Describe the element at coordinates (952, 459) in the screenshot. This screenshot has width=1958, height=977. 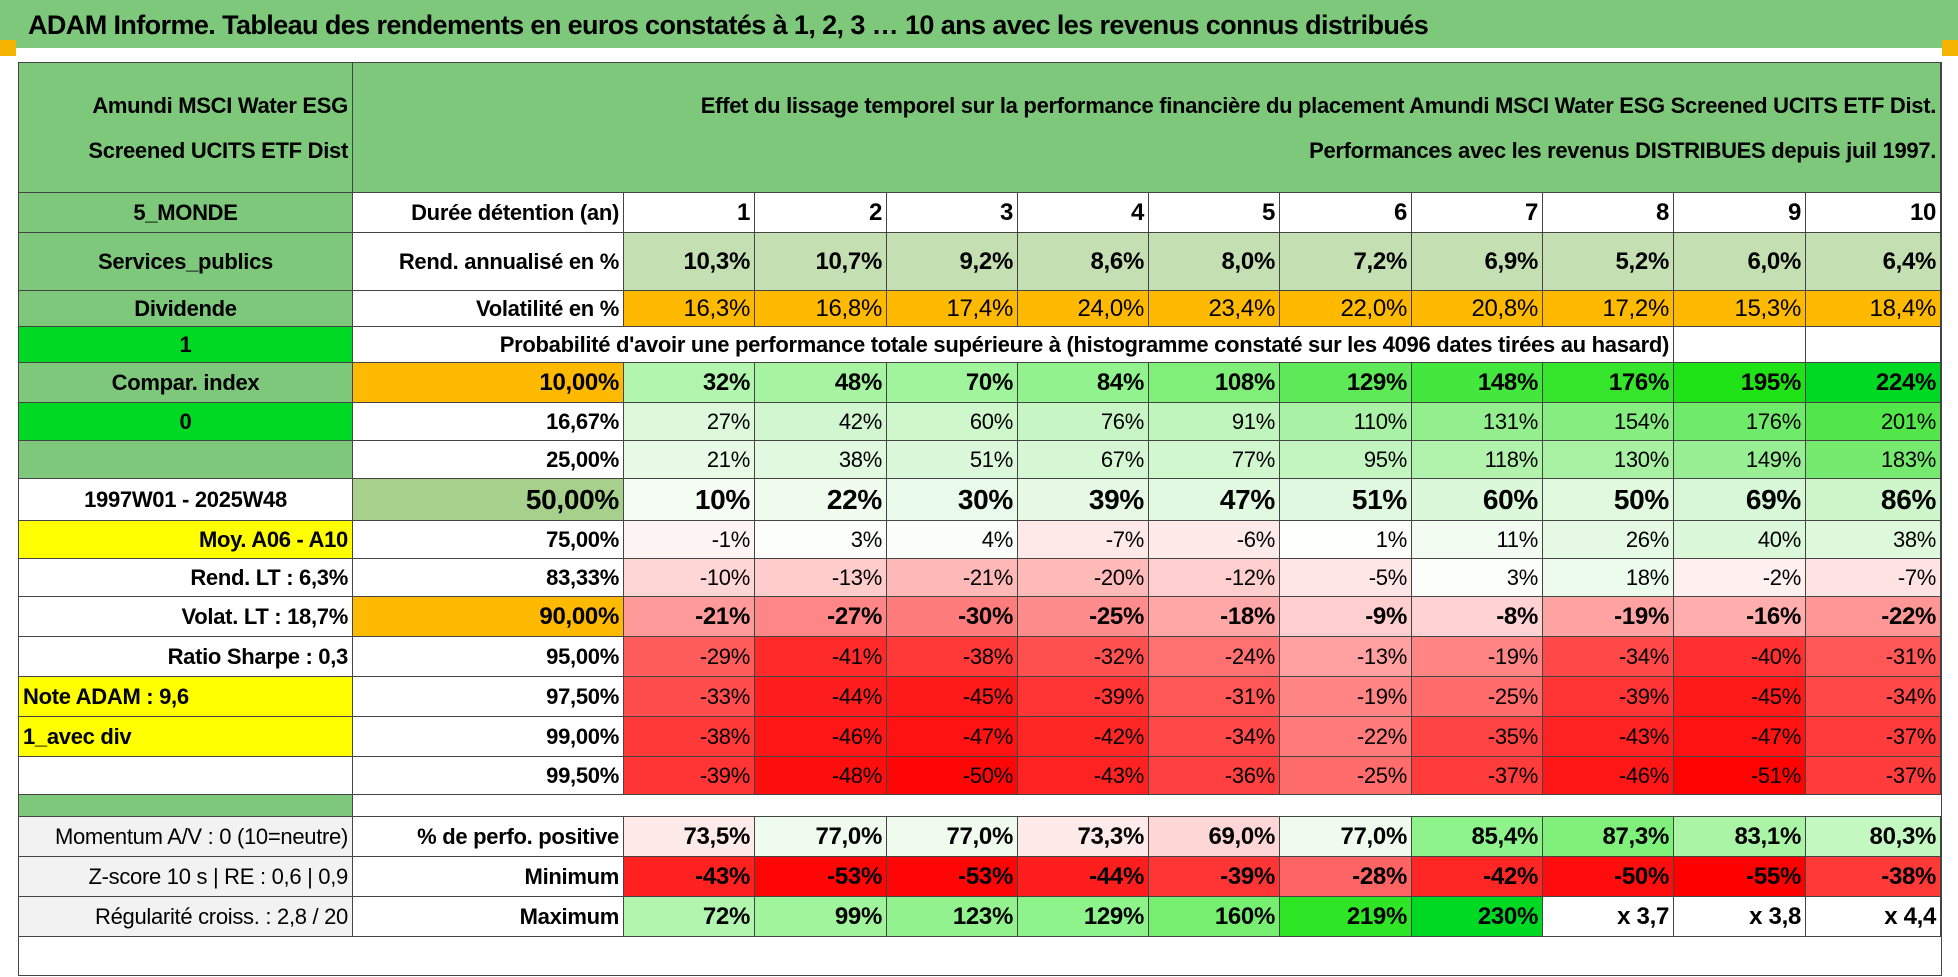
I see `probability-cell: 51%` at that location.